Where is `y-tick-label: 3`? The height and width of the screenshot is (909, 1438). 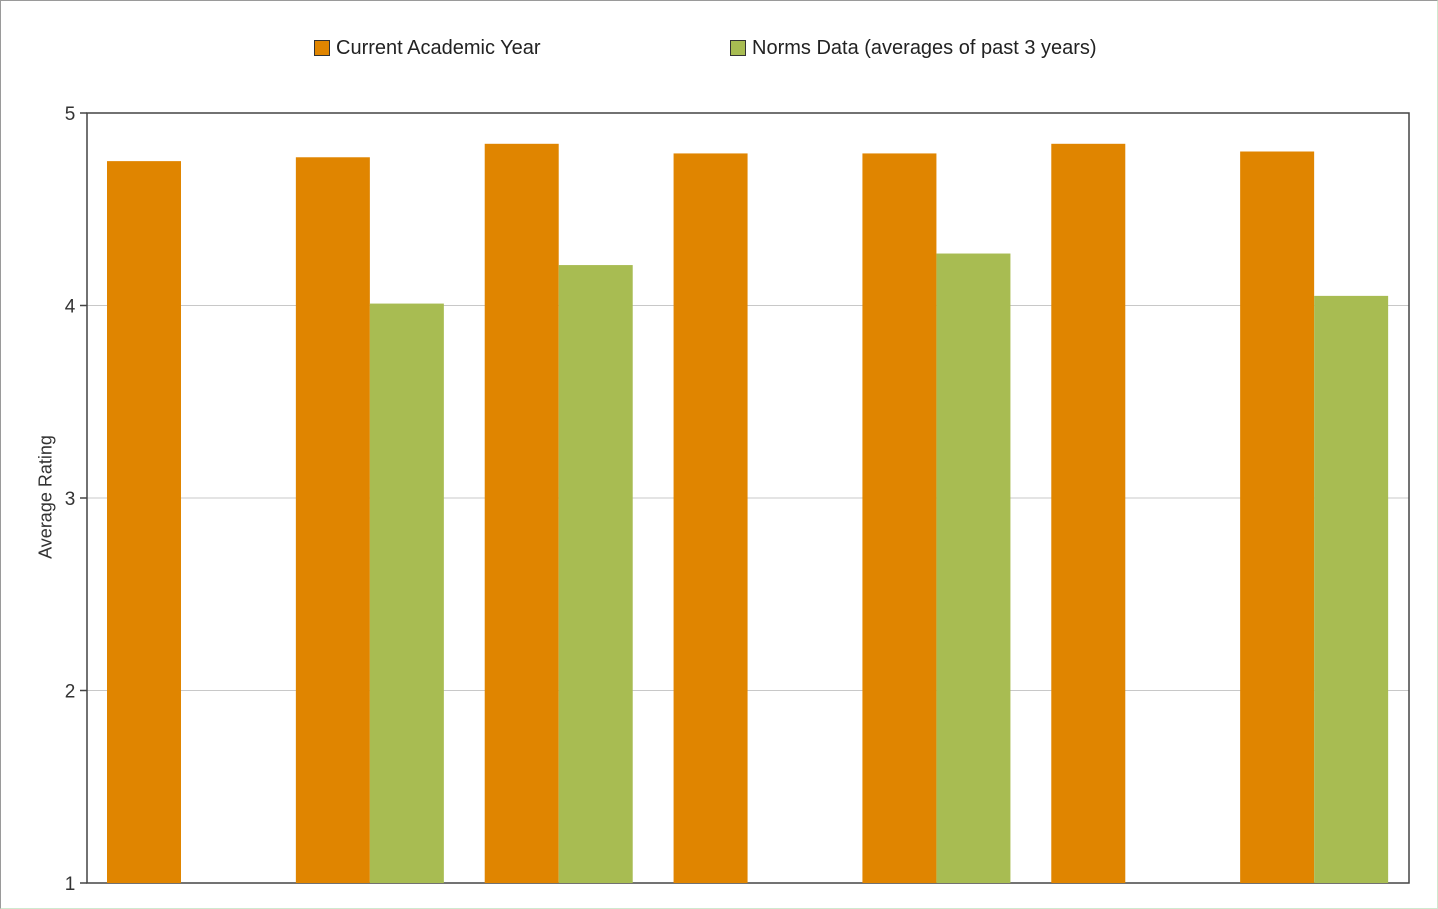
y-tick-label: 3 is located at coordinates (70, 499).